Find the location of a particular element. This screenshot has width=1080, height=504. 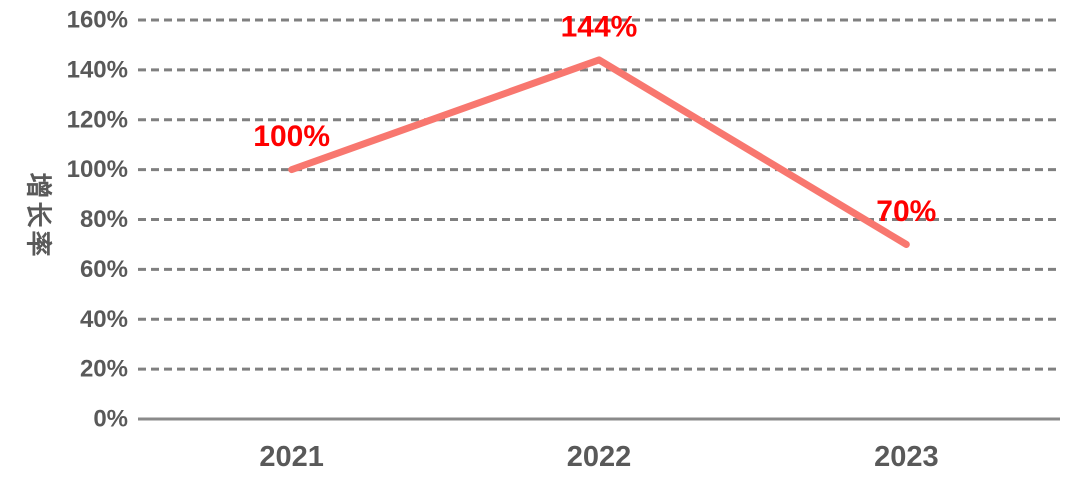

y-tick-label: 160% is located at coordinates (97, 20).